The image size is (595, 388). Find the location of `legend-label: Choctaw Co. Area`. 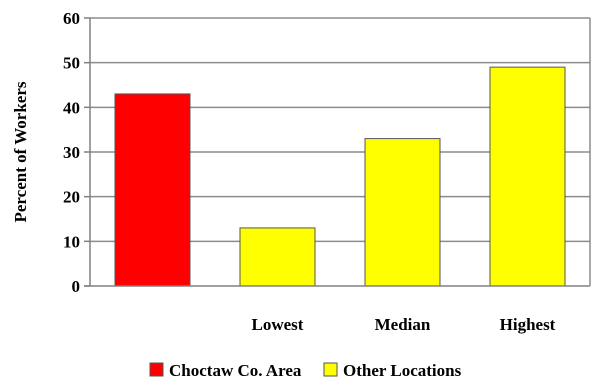

legend-label: Choctaw Co. Area is located at coordinates (235, 370).